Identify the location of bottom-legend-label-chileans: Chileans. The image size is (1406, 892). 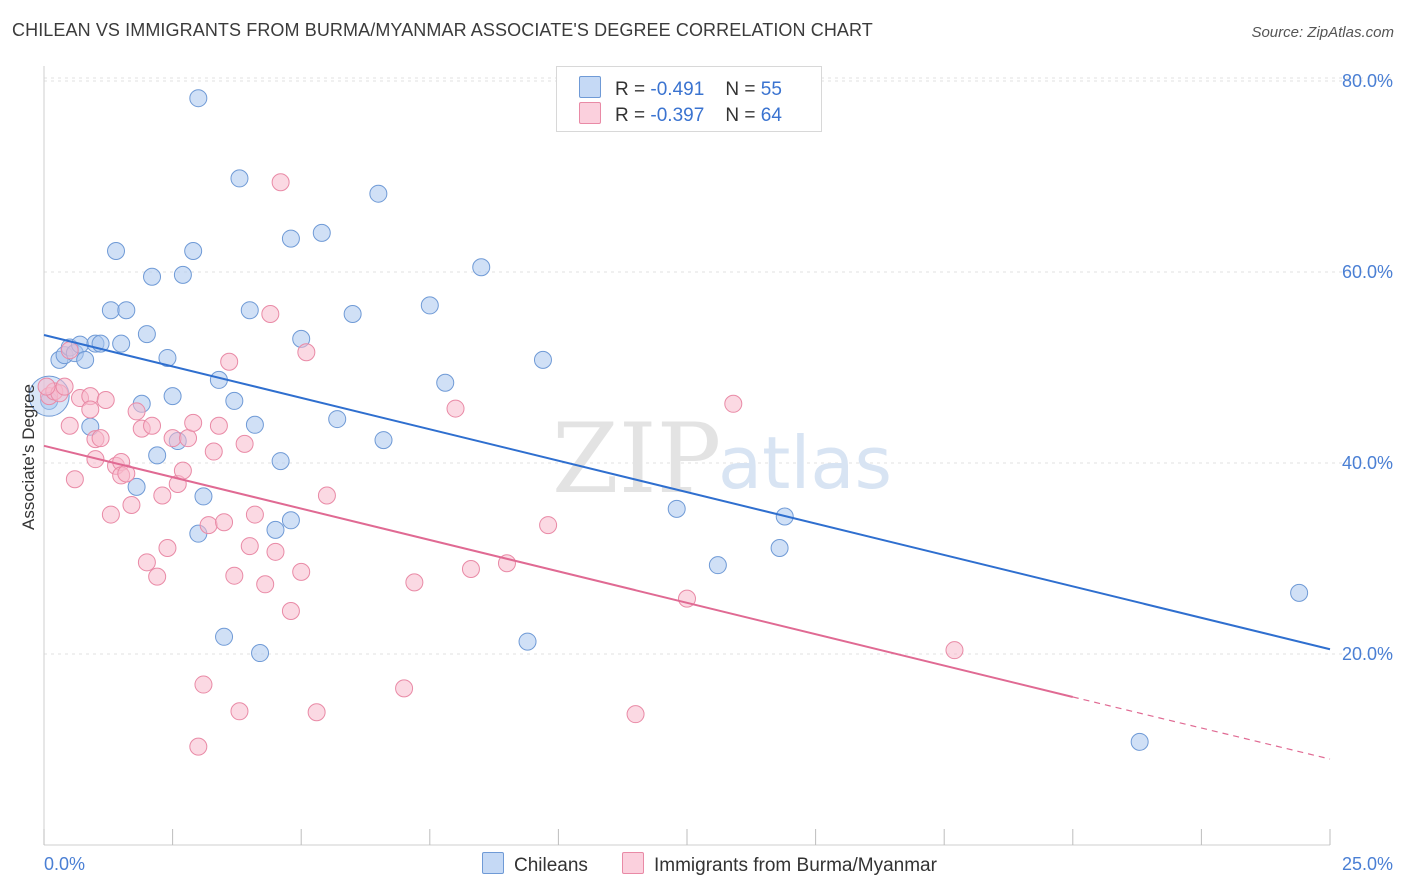
(551, 865).